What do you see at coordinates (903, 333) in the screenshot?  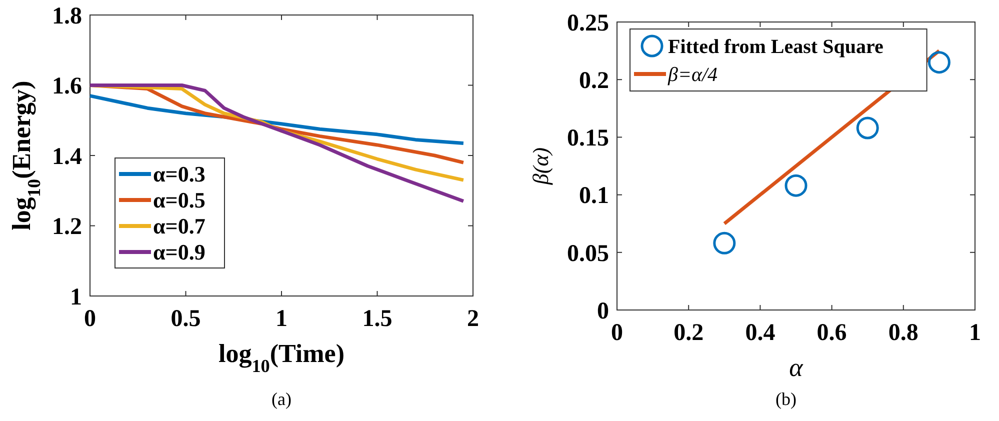 I see `x-tick-label: 0.8` at bounding box center [903, 333].